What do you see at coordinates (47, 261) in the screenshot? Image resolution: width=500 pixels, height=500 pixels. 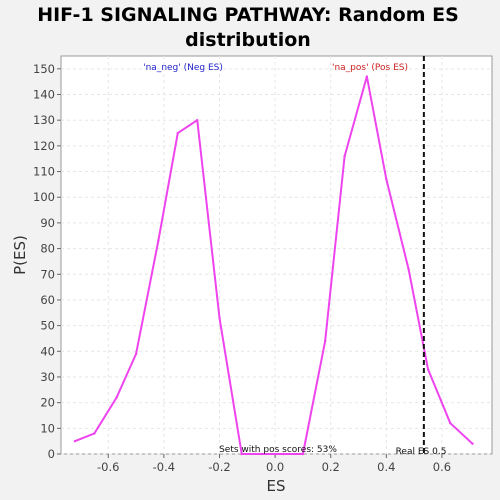 I see `y-axis-ticks: 0 10 20 30 40 50 60 70 80 90 100 110 120 130 140 150` at bounding box center [47, 261].